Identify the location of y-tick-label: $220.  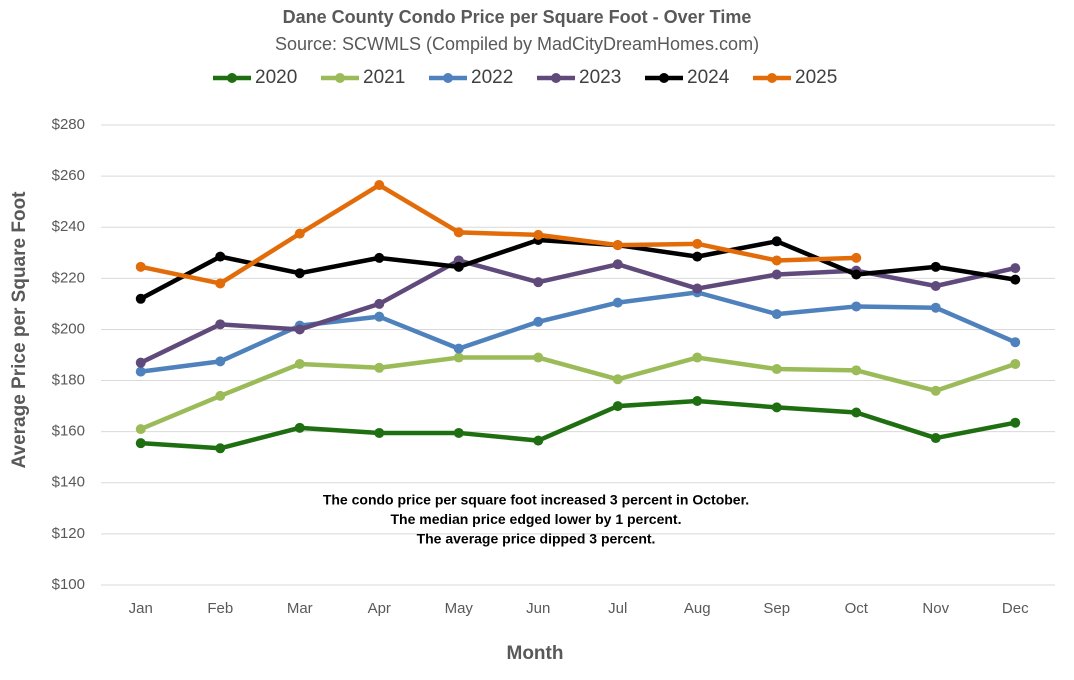
(68, 277).